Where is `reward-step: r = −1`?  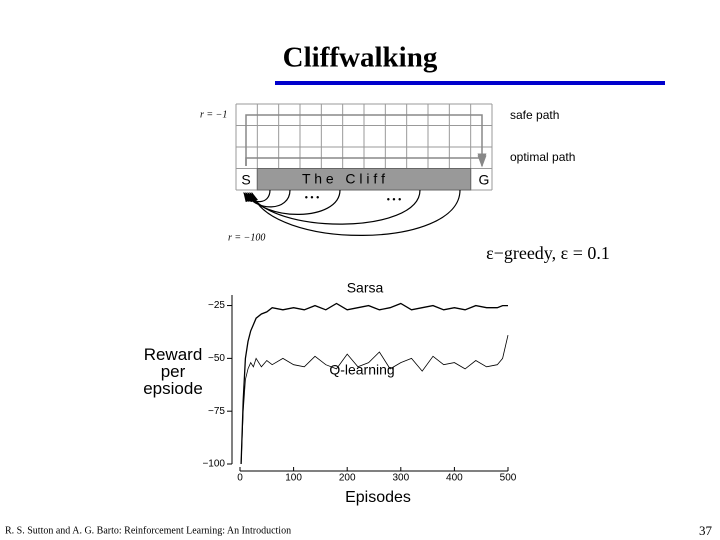 reward-step: r = −1 is located at coordinates (213, 114).